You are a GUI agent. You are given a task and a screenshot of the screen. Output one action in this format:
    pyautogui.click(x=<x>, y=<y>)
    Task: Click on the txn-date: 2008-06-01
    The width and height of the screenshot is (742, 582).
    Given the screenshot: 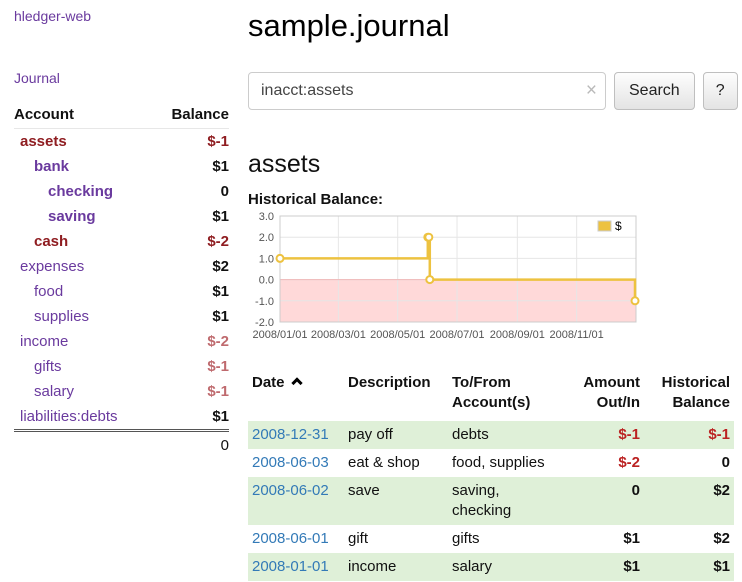 What is the action you would take?
    pyautogui.click(x=296, y=539)
    